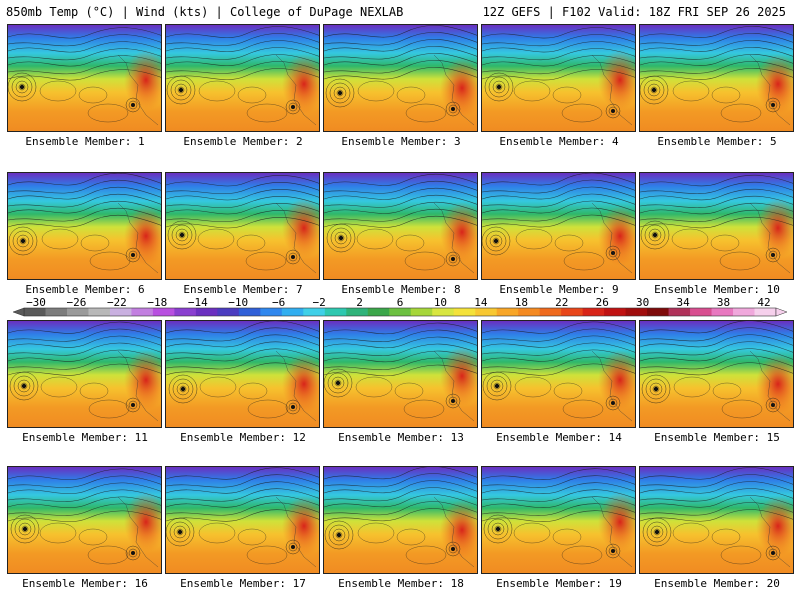  Describe the element at coordinates (559, 583) in the screenshot. I see `ensemble-member-label: Ensemble Member: 19` at that location.